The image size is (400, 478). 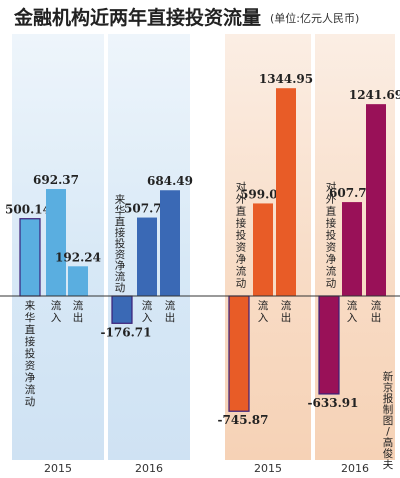 I want to click on data-label: 607.78, so click(x=352, y=193).